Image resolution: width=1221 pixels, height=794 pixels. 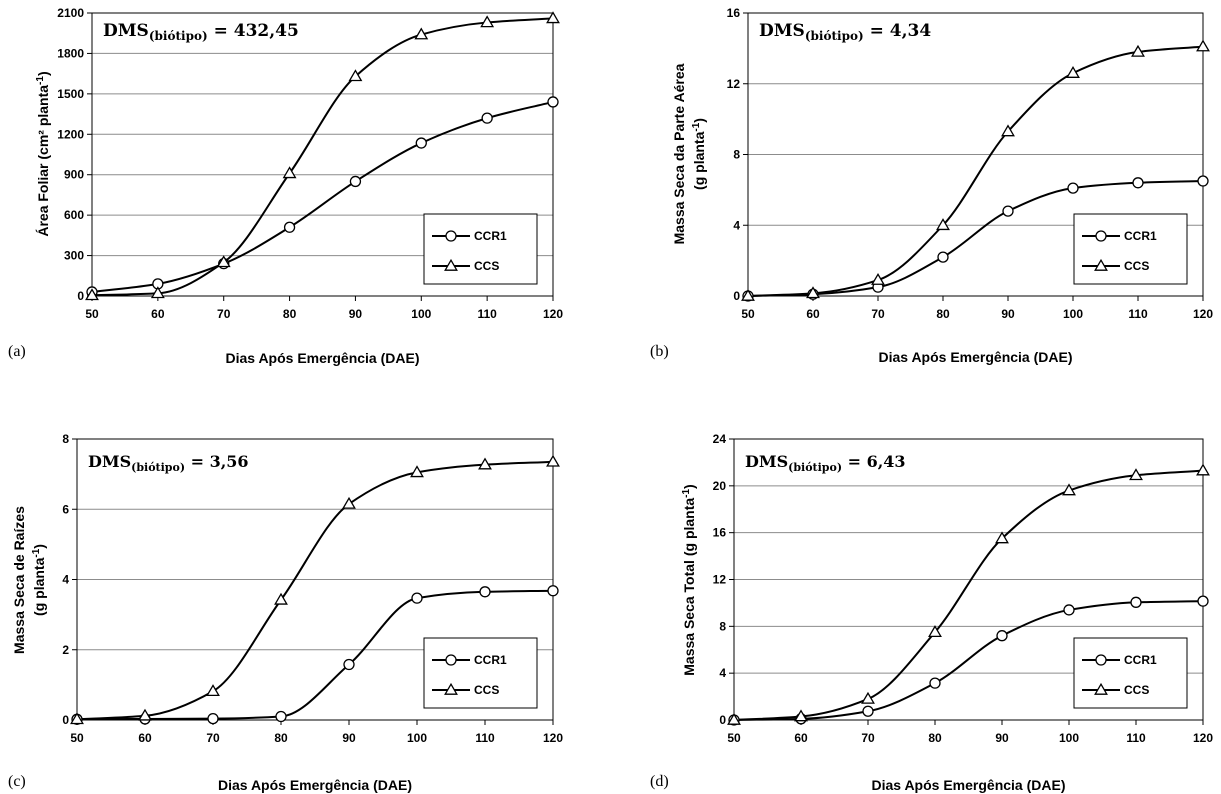 I want to click on y-tick-label: 1800, so click(x=70, y=53).